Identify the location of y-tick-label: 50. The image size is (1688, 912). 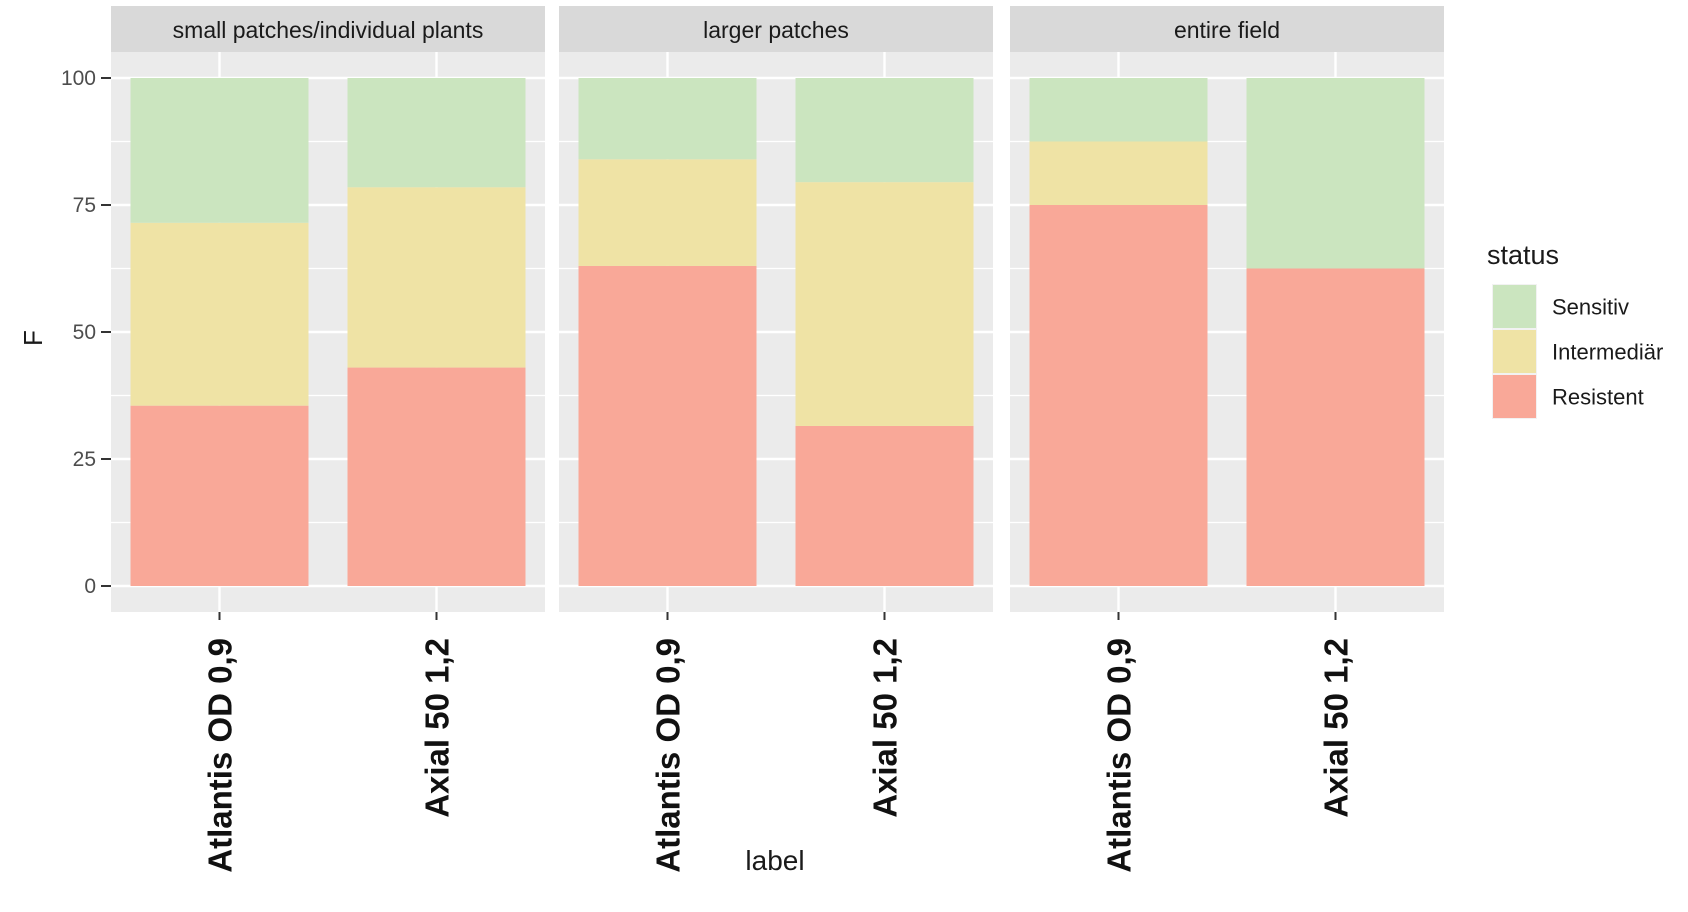
(84, 332).